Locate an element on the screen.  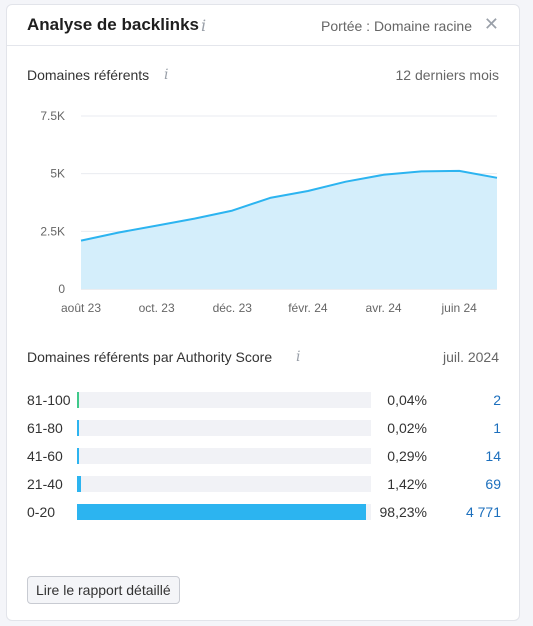
row-count-link: 2 is located at coordinates (497, 400).